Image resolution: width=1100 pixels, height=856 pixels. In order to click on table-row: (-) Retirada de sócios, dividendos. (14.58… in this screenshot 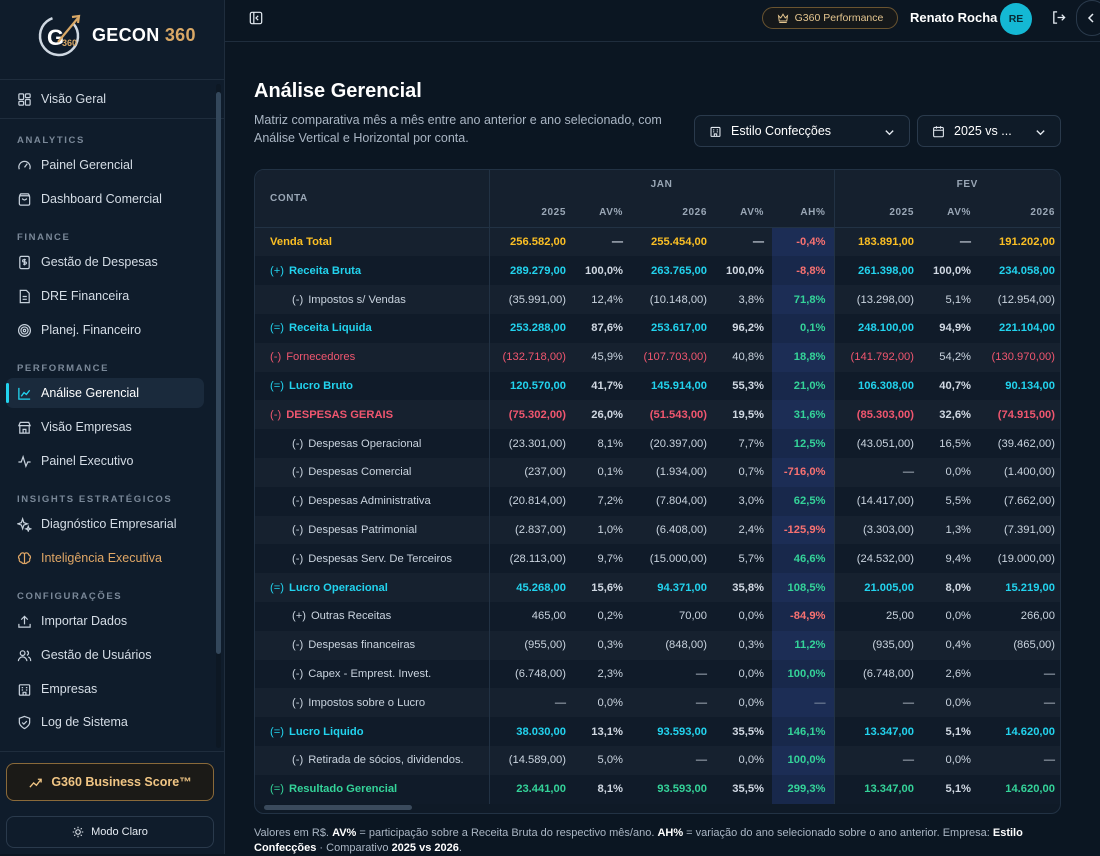, I will do `click(657, 760)`.